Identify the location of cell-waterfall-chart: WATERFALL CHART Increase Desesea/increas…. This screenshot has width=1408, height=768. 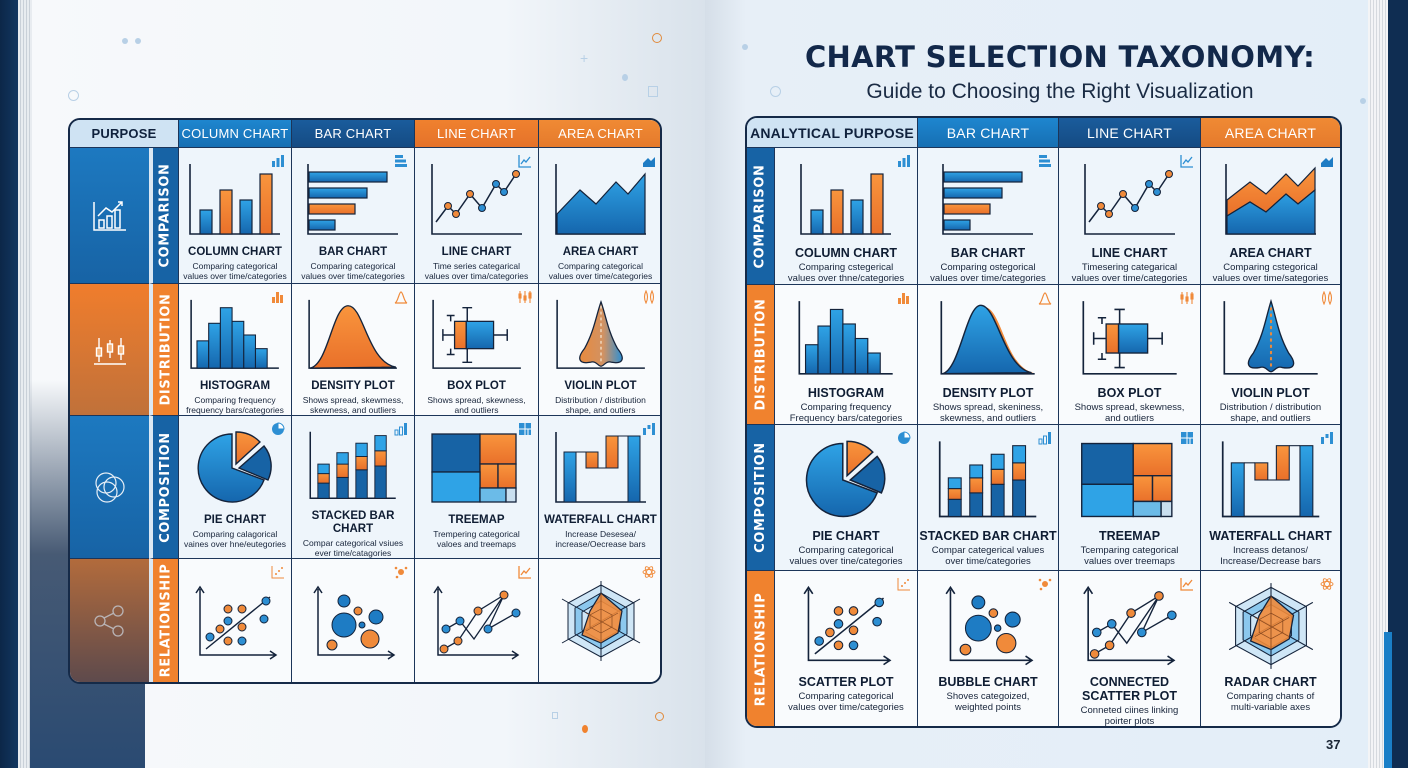
(599, 487).